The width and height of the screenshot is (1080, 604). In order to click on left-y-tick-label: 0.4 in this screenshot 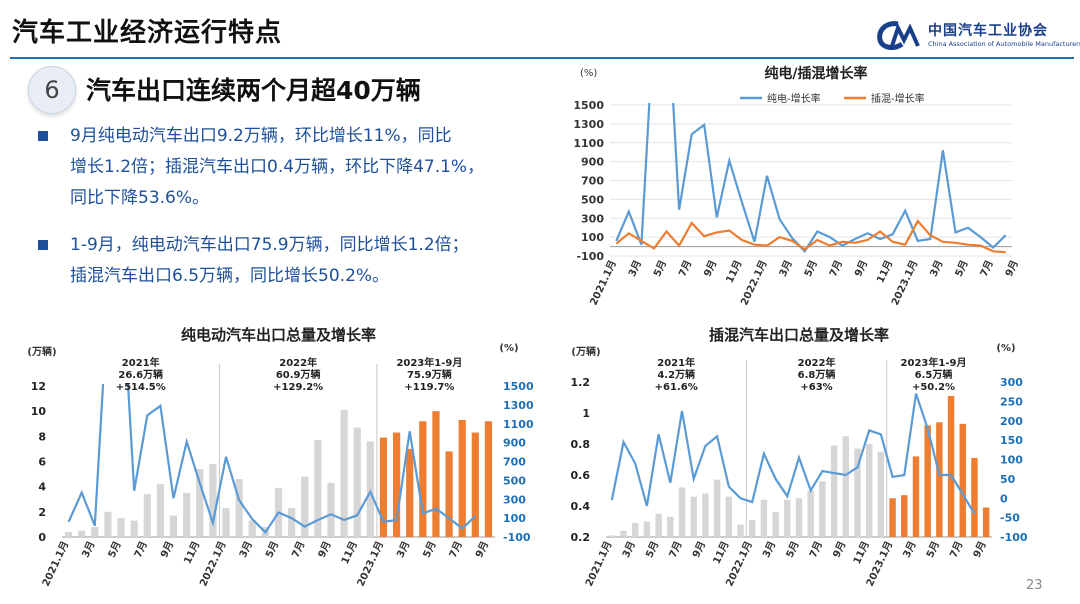, I will do `click(581, 506)`.